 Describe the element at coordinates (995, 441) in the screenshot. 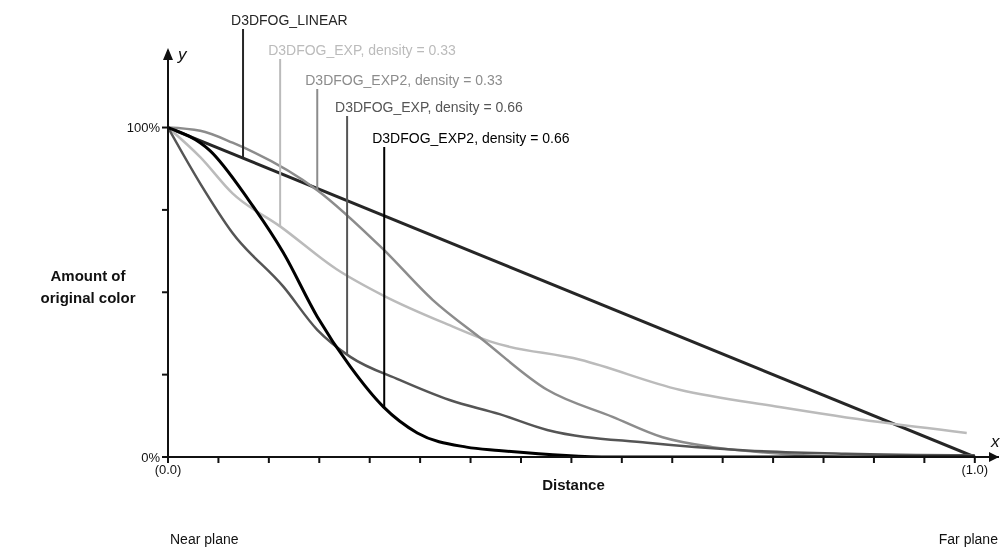

I see `annotation: x` at that location.